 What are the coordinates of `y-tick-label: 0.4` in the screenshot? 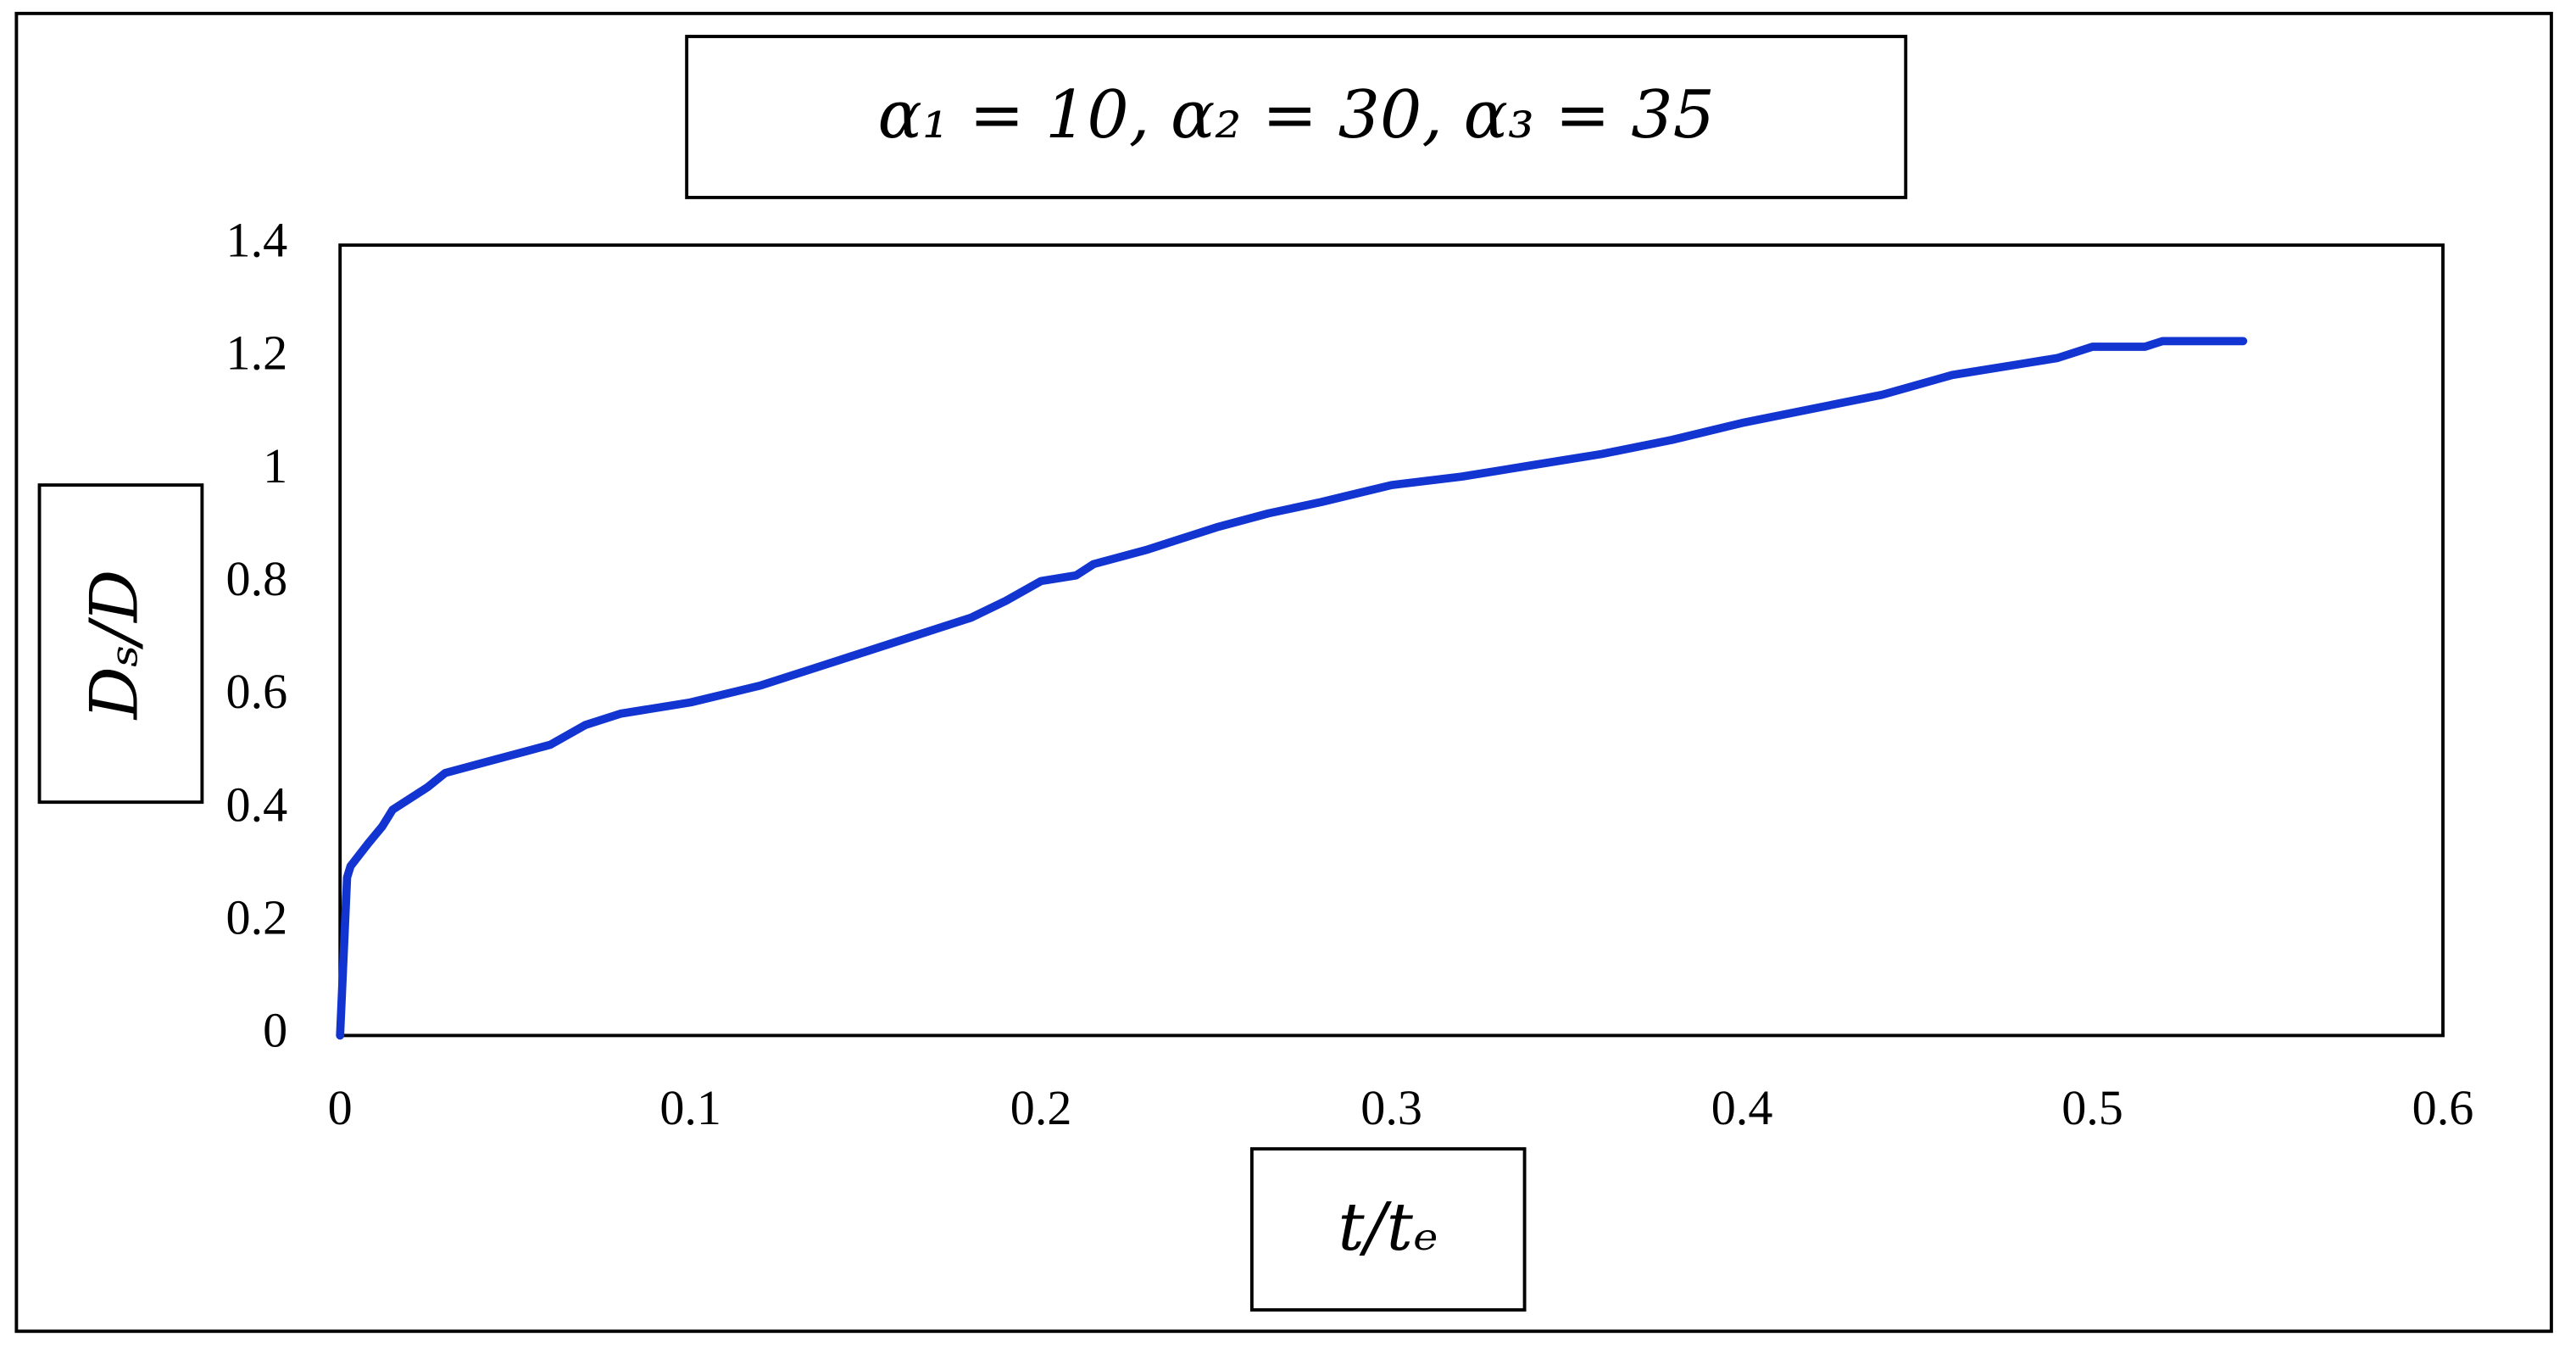 It's located at (257, 805).